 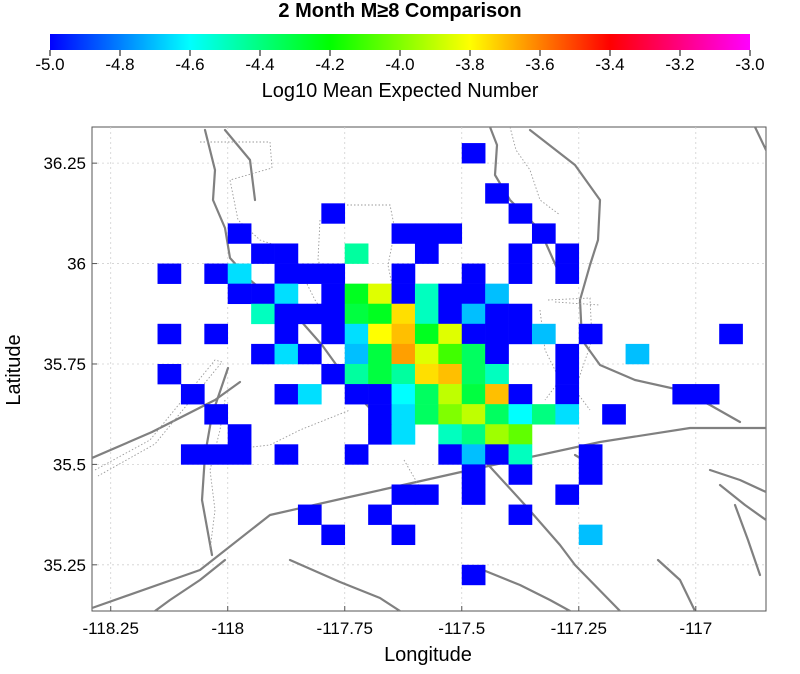 What do you see at coordinates (469, 64) in the screenshot?
I see `colorbar-tick-label: -3.8` at bounding box center [469, 64].